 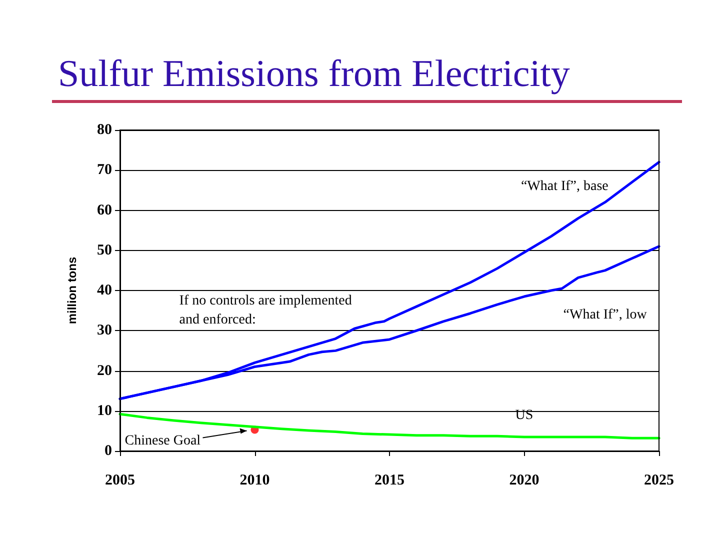 What do you see at coordinates (162, 441) in the screenshot?
I see `annotation: Chinese Goal` at bounding box center [162, 441].